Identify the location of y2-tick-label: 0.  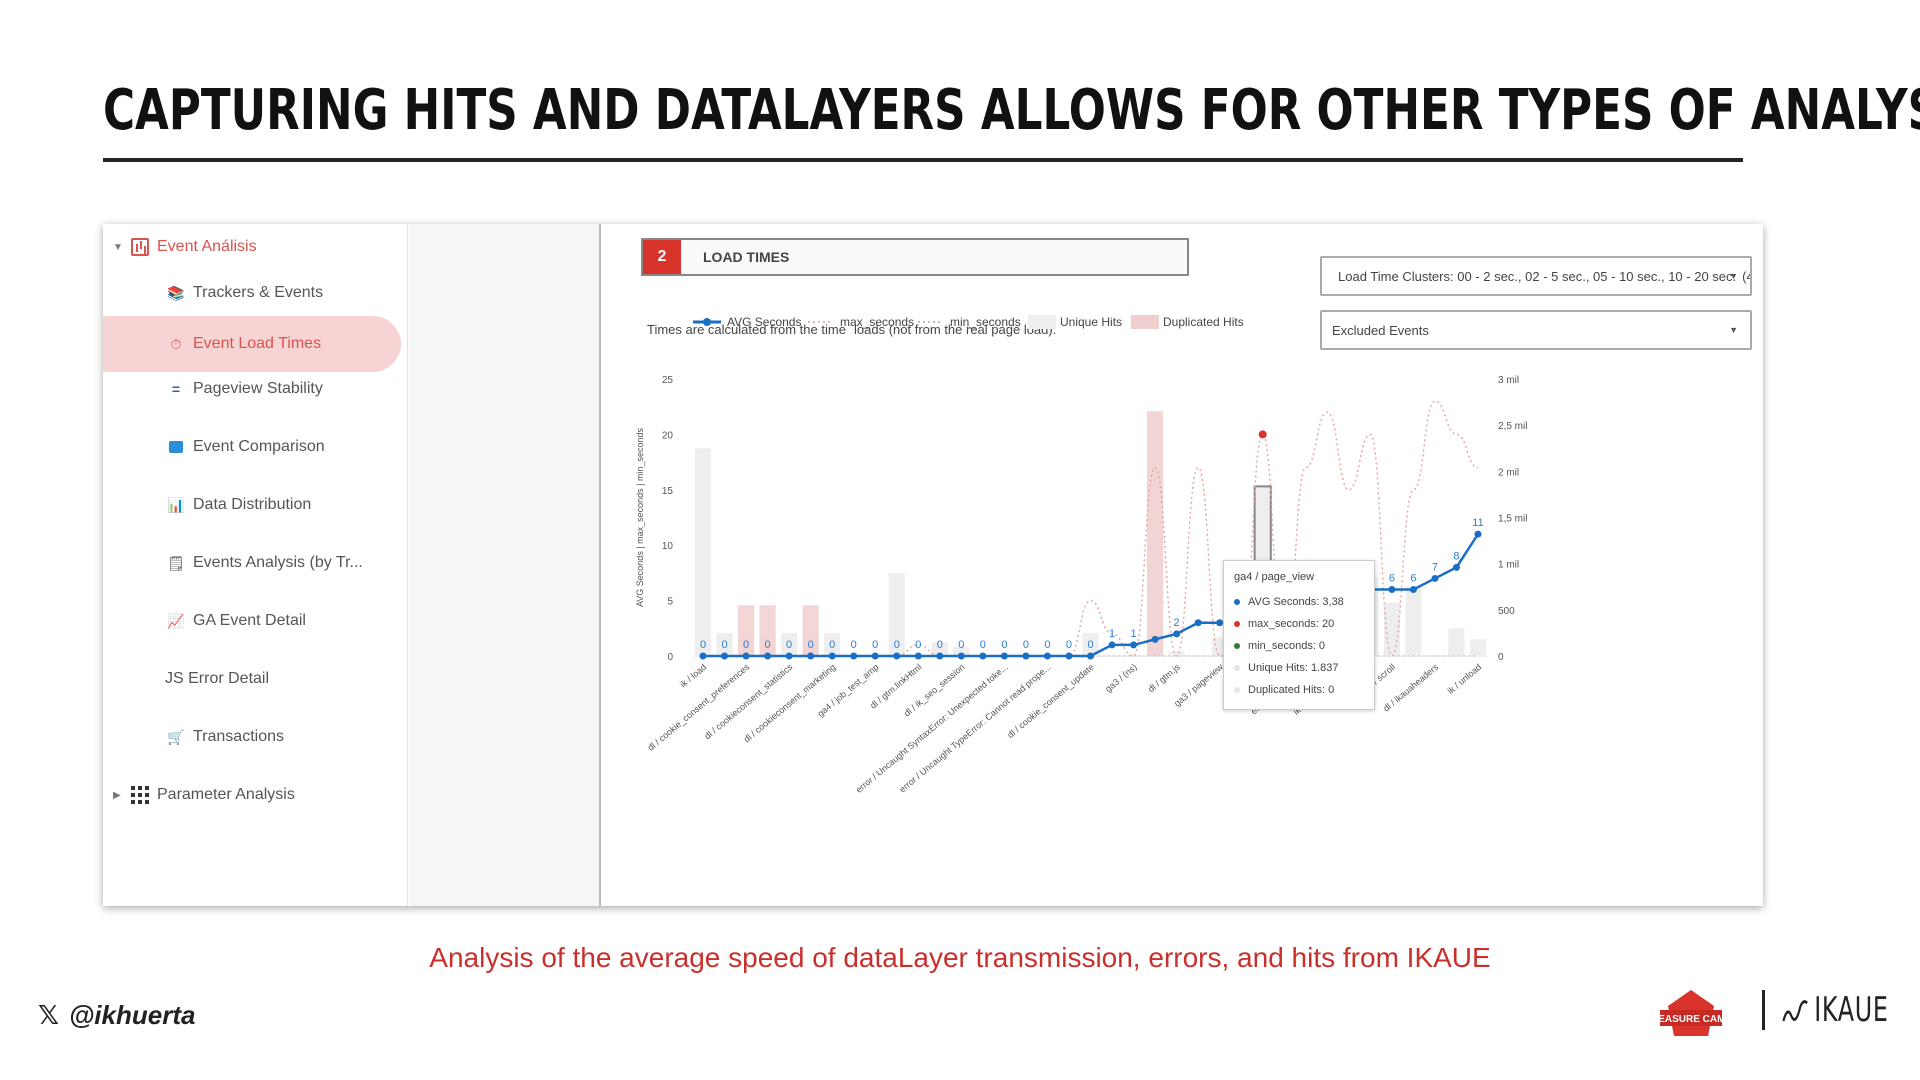
(1501, 657).